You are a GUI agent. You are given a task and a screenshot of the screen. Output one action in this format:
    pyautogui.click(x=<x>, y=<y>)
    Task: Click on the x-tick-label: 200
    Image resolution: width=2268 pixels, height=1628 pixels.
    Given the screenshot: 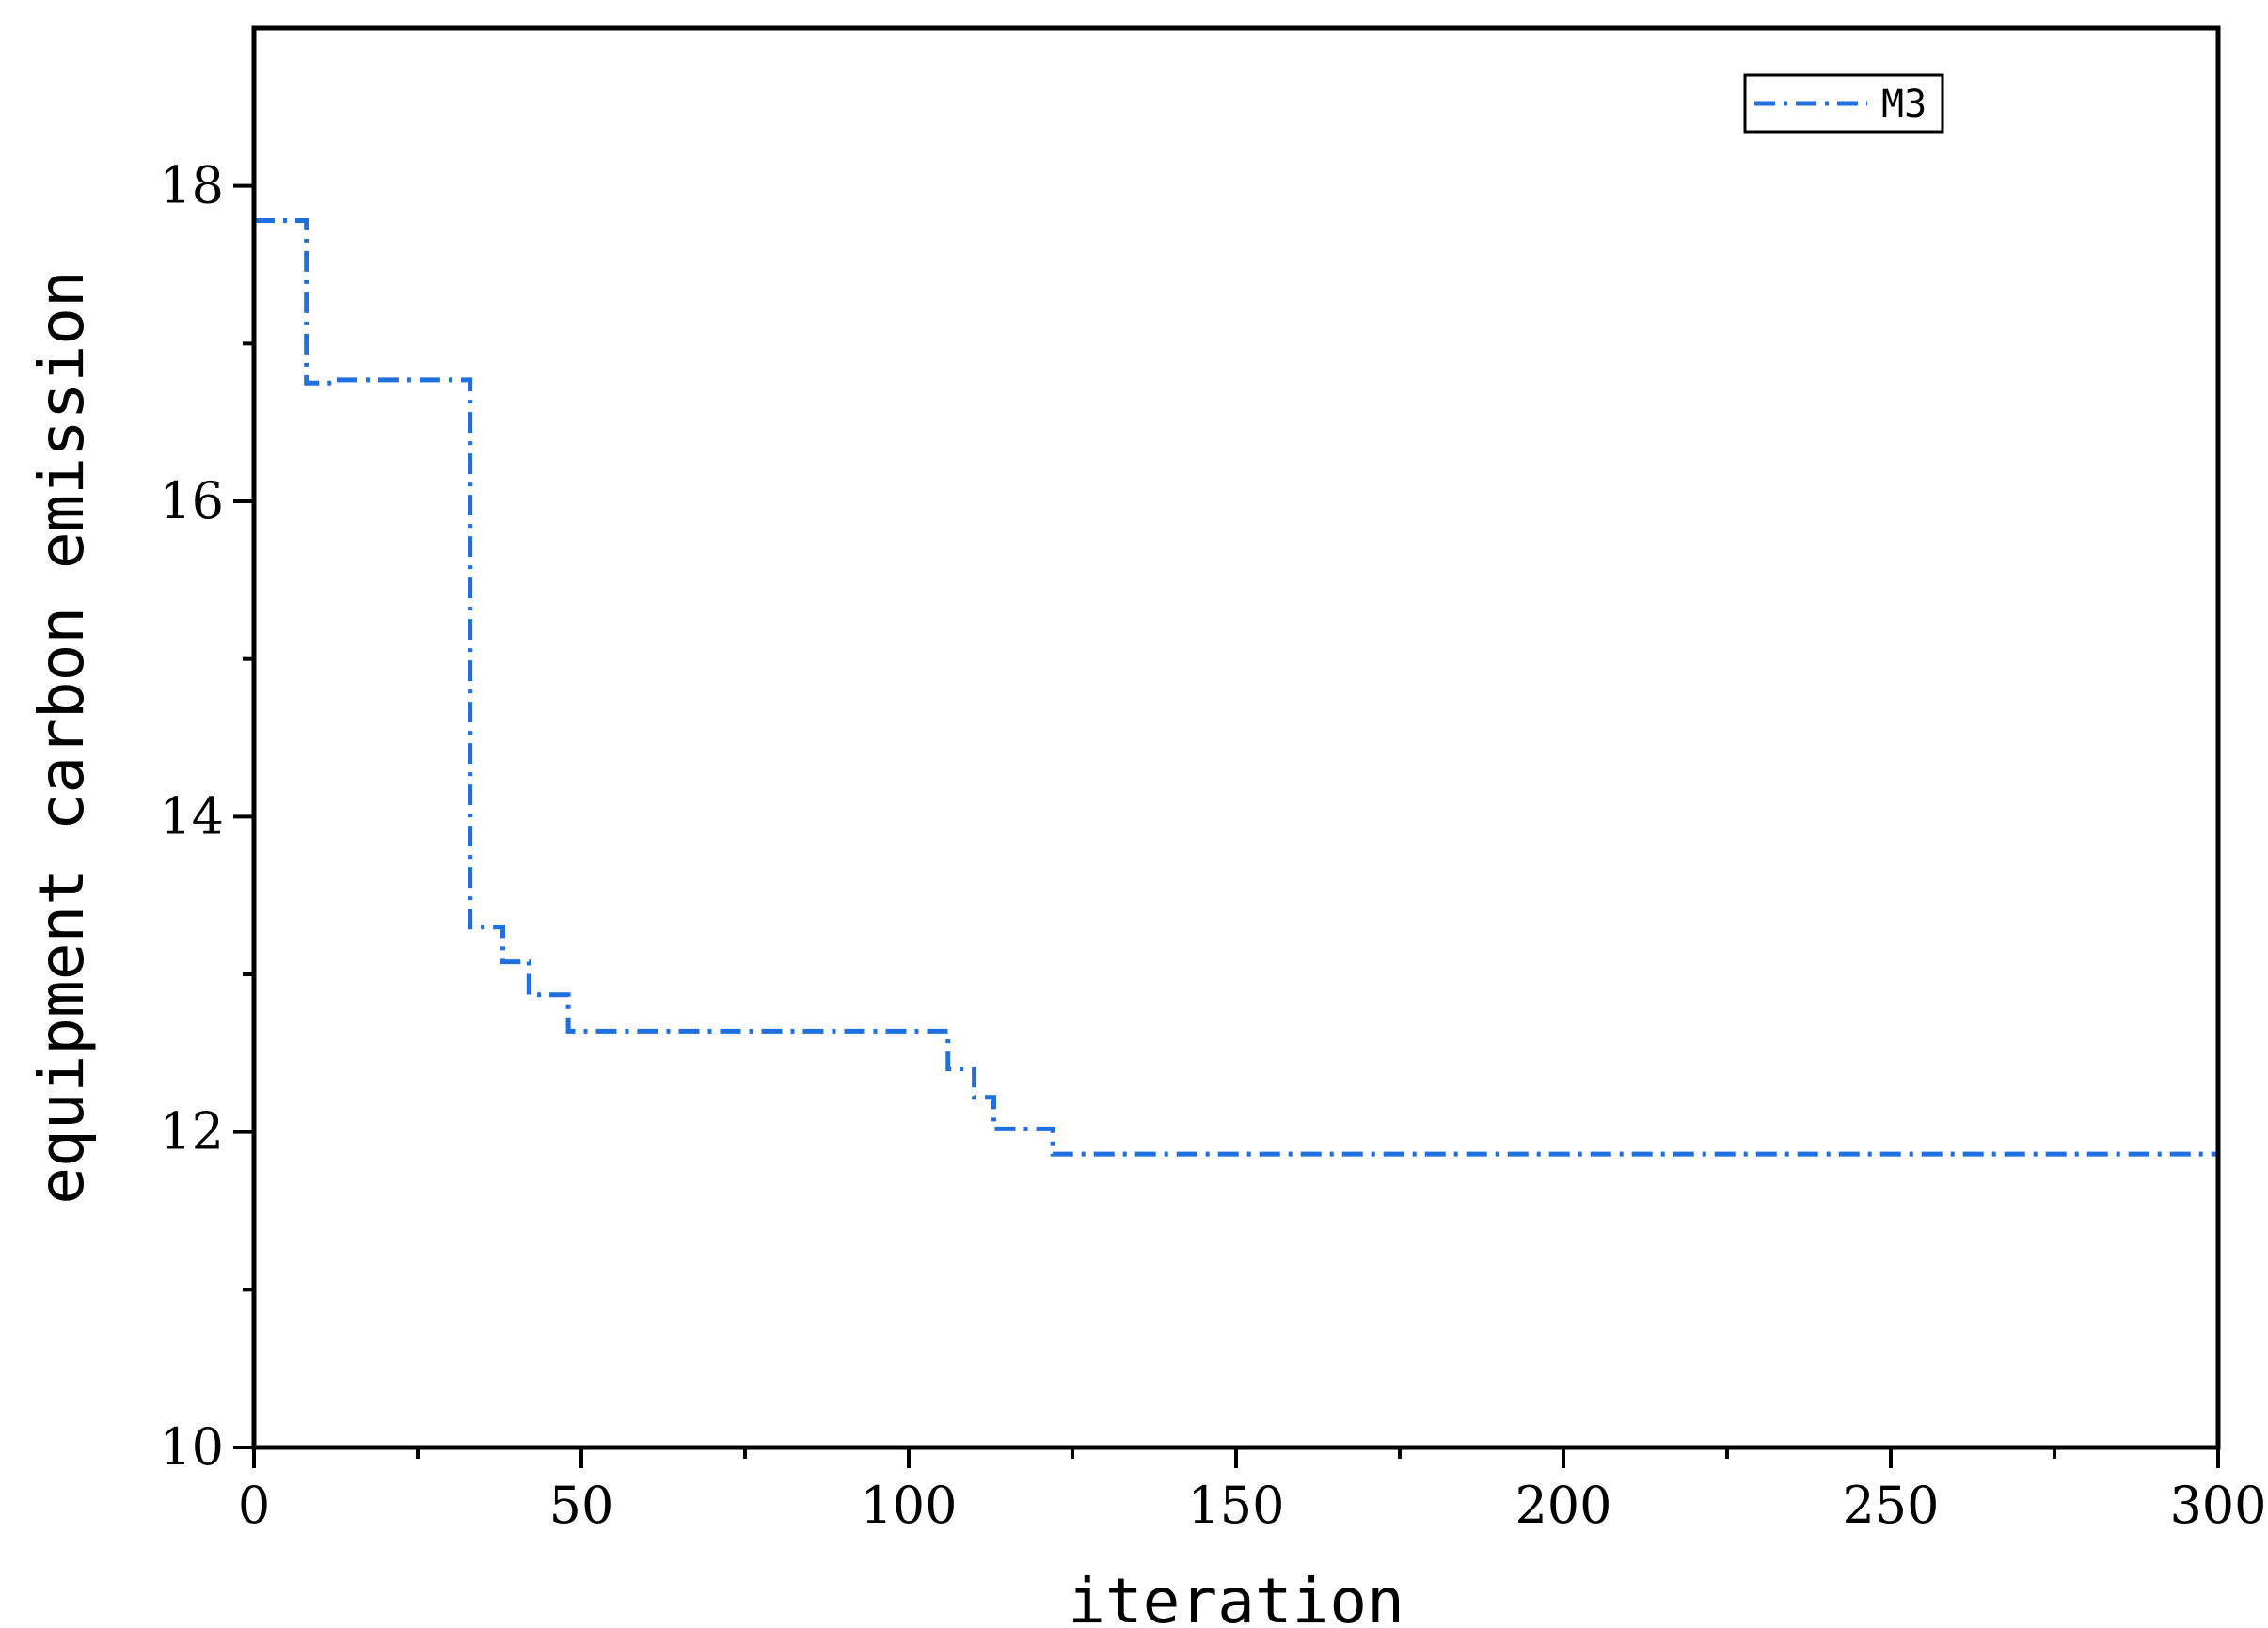 What is the action you would take?
    pyautogui.click(x=1563, y=1505)
    